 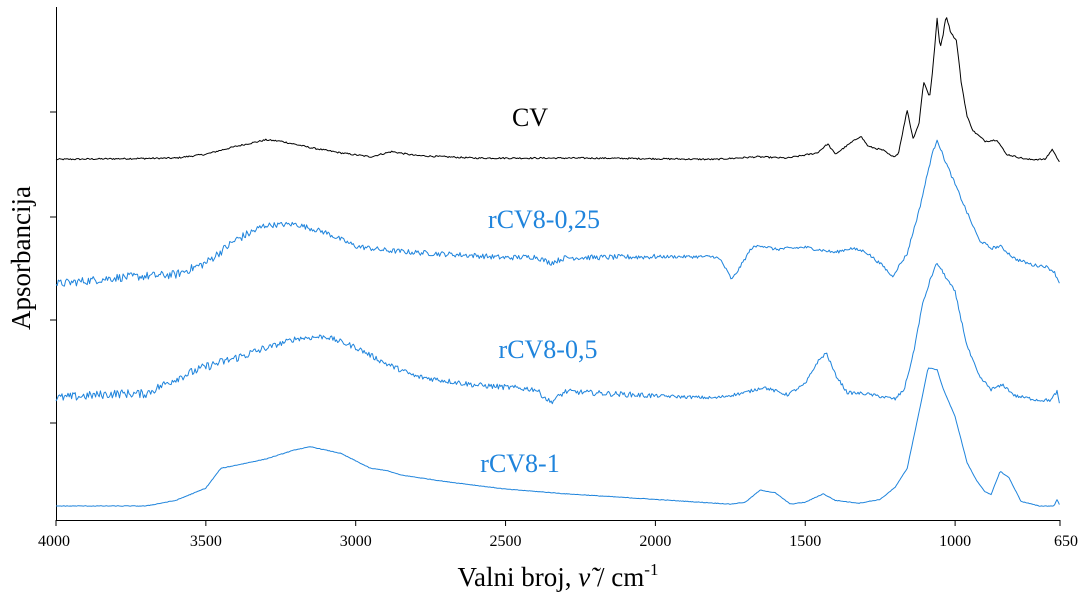 I want to click on x-tick-group: 4000 3500 3000 2500 2000 1500 1000 650, so click(x=558, y=535).